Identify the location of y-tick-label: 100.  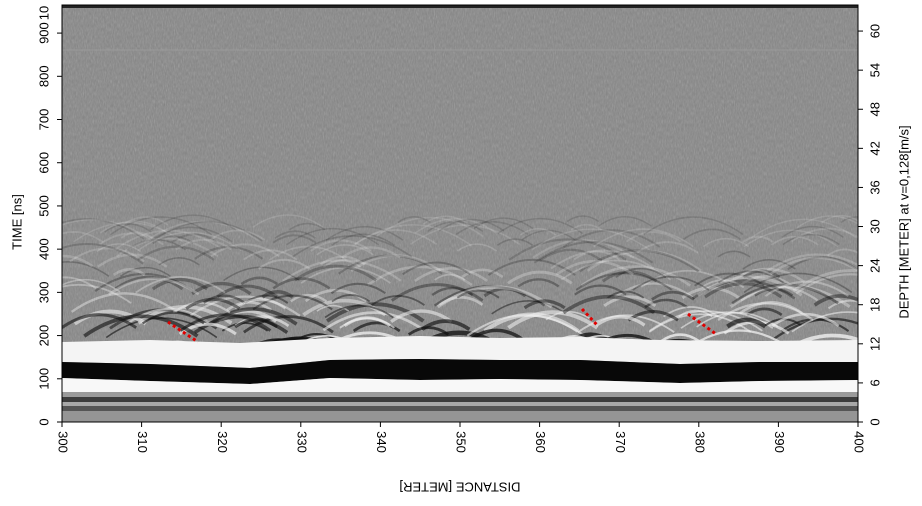
(43, 379).